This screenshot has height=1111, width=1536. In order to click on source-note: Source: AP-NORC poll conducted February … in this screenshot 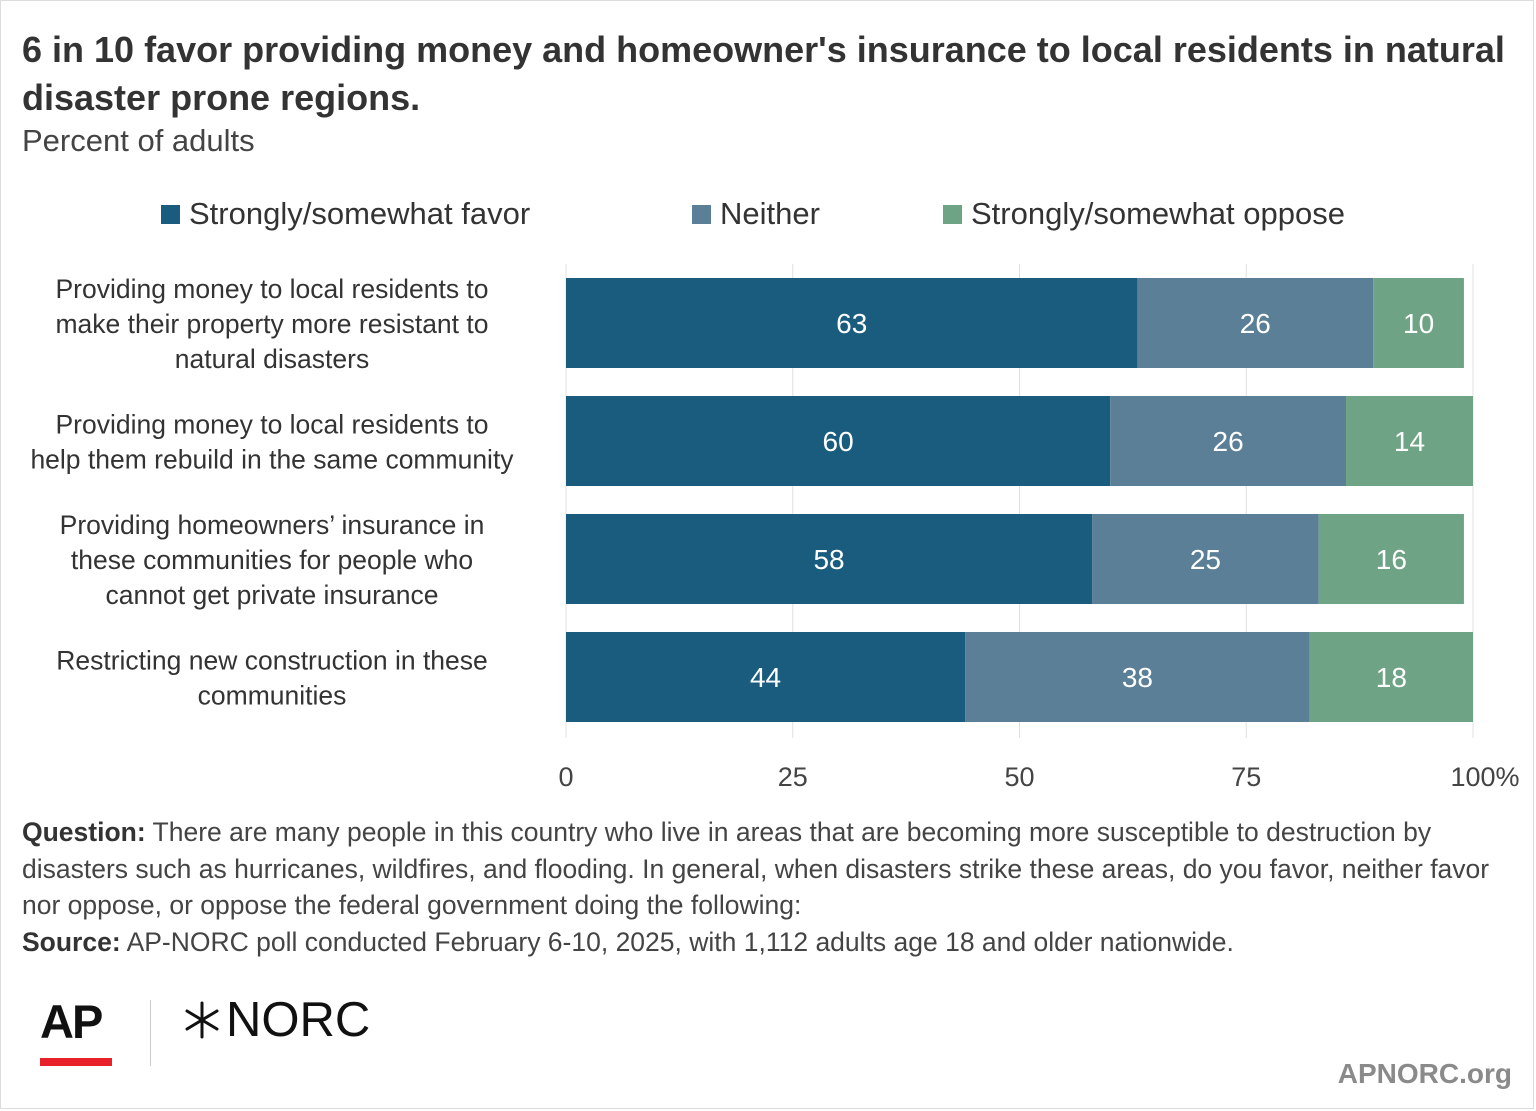, I will do `click(767, 942)`.